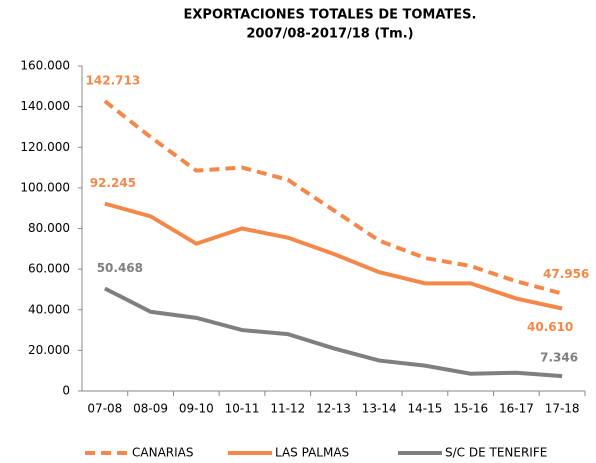 This screenshot has height=463, width=596. What do you see at coordinates (516, 409) in the screenshot?
I see `x-tick-label: 16-17` at bounding box center [516, 409].